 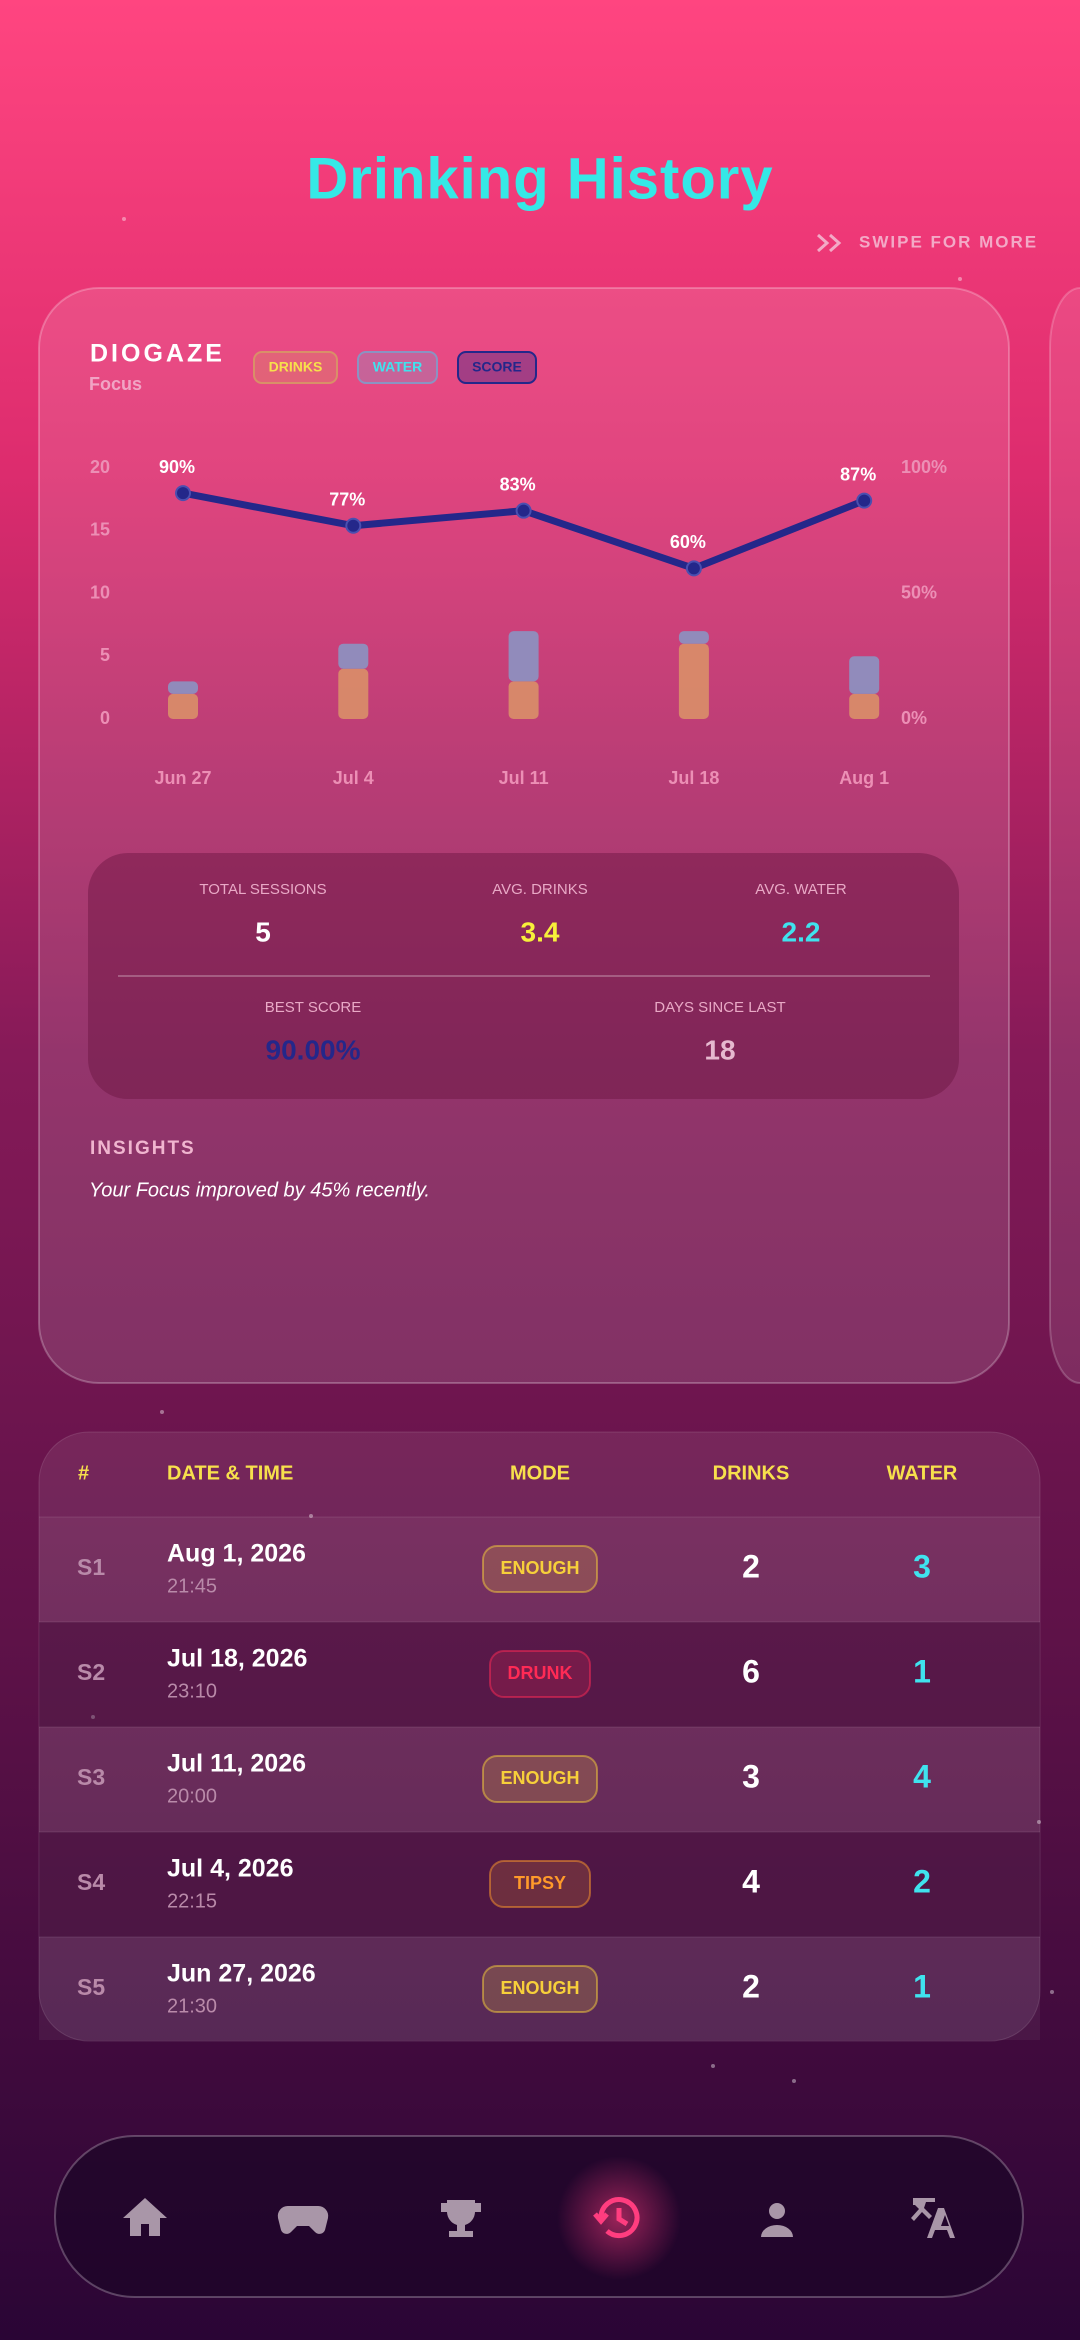 I want to click on mode-label: DRUNK, so click(x=540, y=1673).